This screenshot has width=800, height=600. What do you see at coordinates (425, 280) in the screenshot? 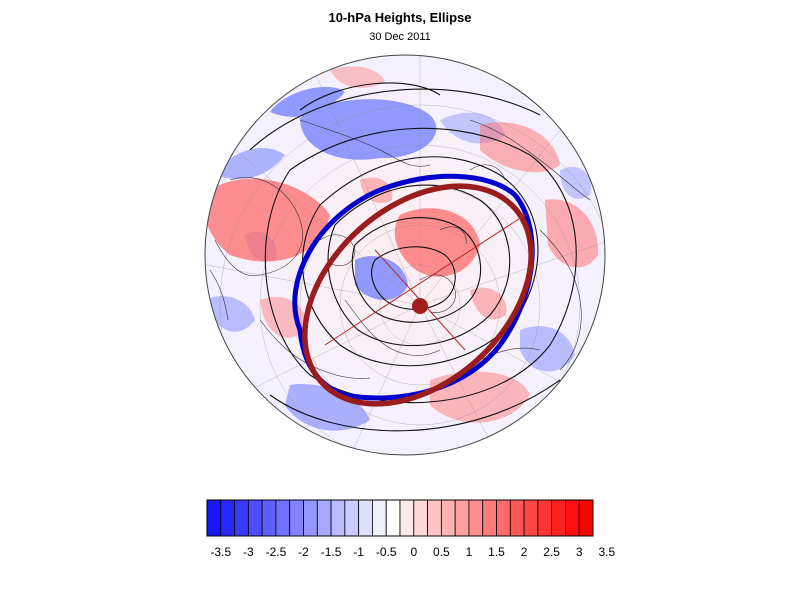
I see `ellipse-major-axis` at bounding box center [425, 280].